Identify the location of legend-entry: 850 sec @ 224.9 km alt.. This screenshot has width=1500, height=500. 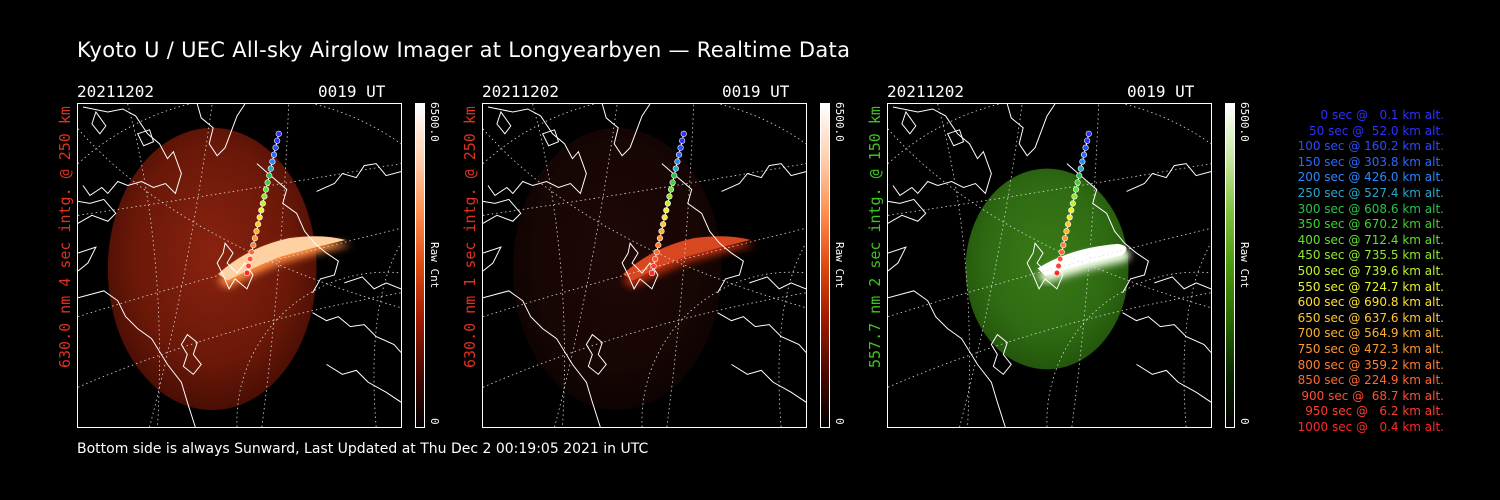
(1370, 380).